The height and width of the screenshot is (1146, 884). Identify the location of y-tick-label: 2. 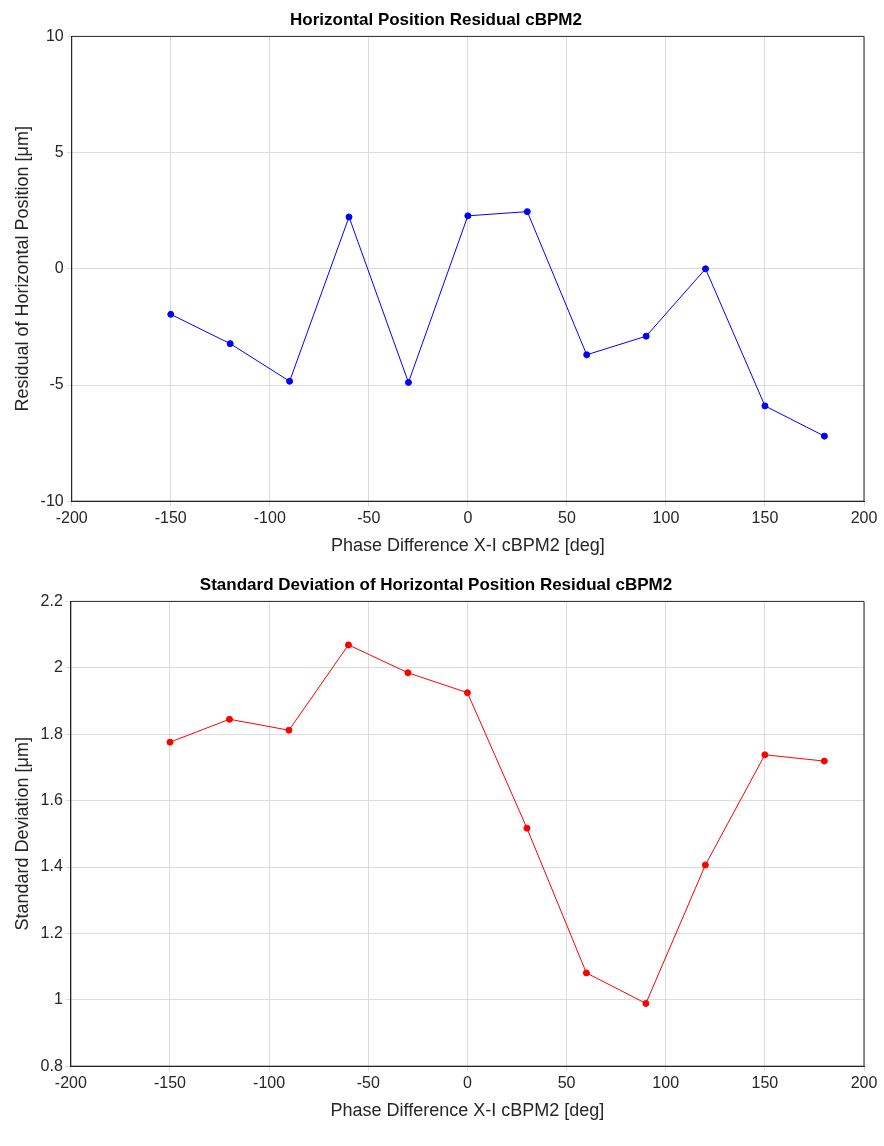
(58, 667).